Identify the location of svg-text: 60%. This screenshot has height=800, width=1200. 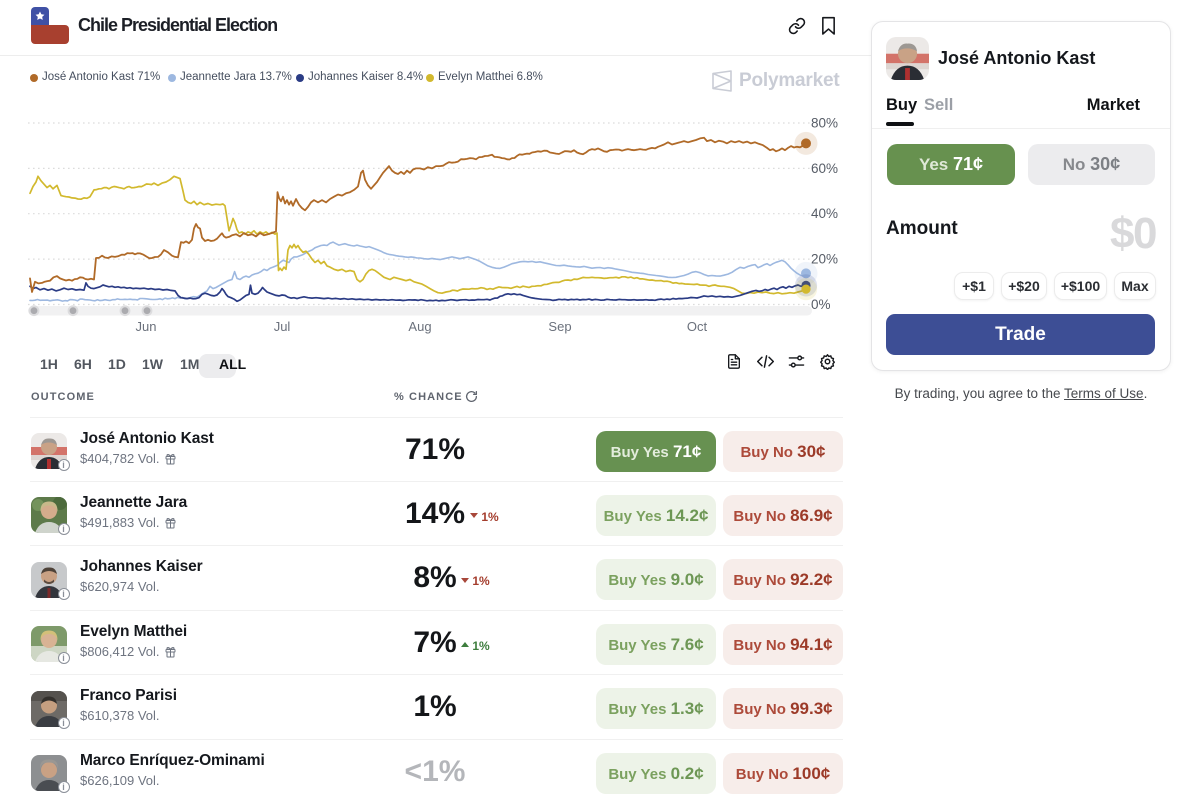
(824, 168).